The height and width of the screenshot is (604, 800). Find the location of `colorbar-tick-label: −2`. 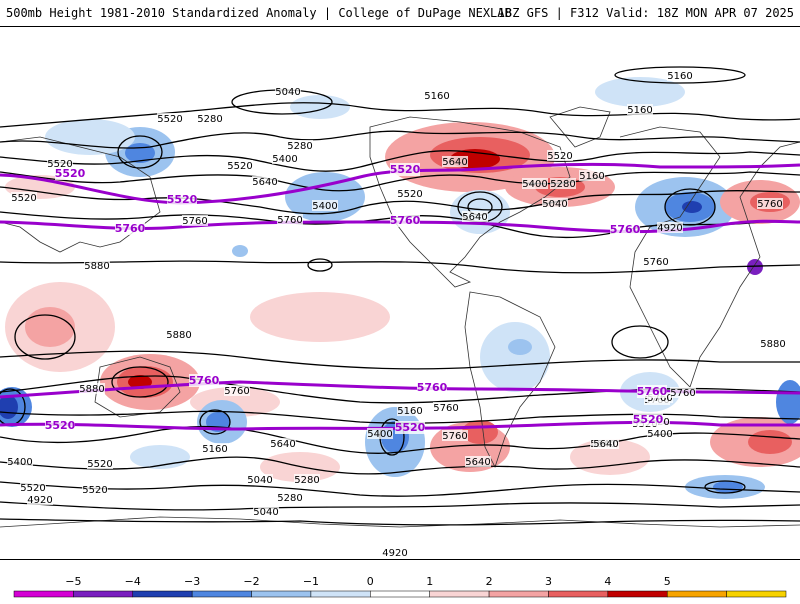

colorbar-tick-label: −2 is located at coordinates (251, 581).